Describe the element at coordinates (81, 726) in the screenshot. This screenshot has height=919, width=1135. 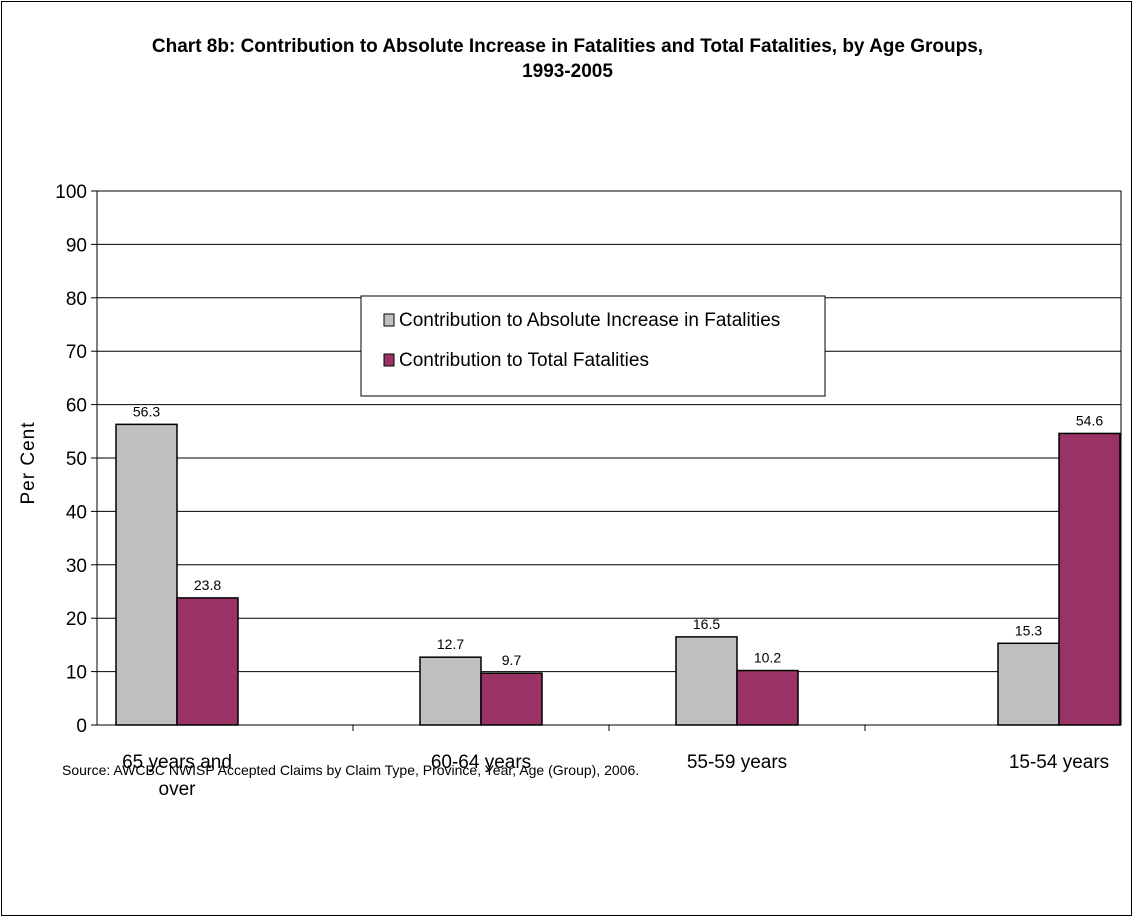
I see `y-tick-label-0: 0` at that location.